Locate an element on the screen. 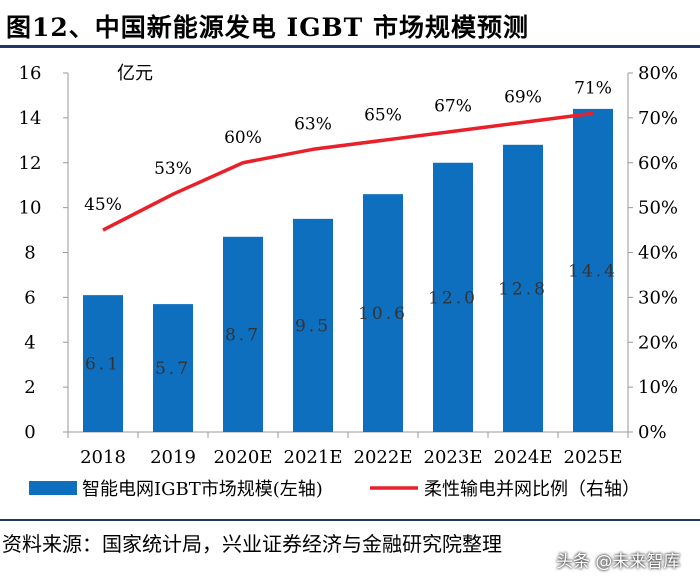 Image resolution: width=700 pixels, height=581 pixels. x-tick-label: 2024E is located at coordinates (523, 457).